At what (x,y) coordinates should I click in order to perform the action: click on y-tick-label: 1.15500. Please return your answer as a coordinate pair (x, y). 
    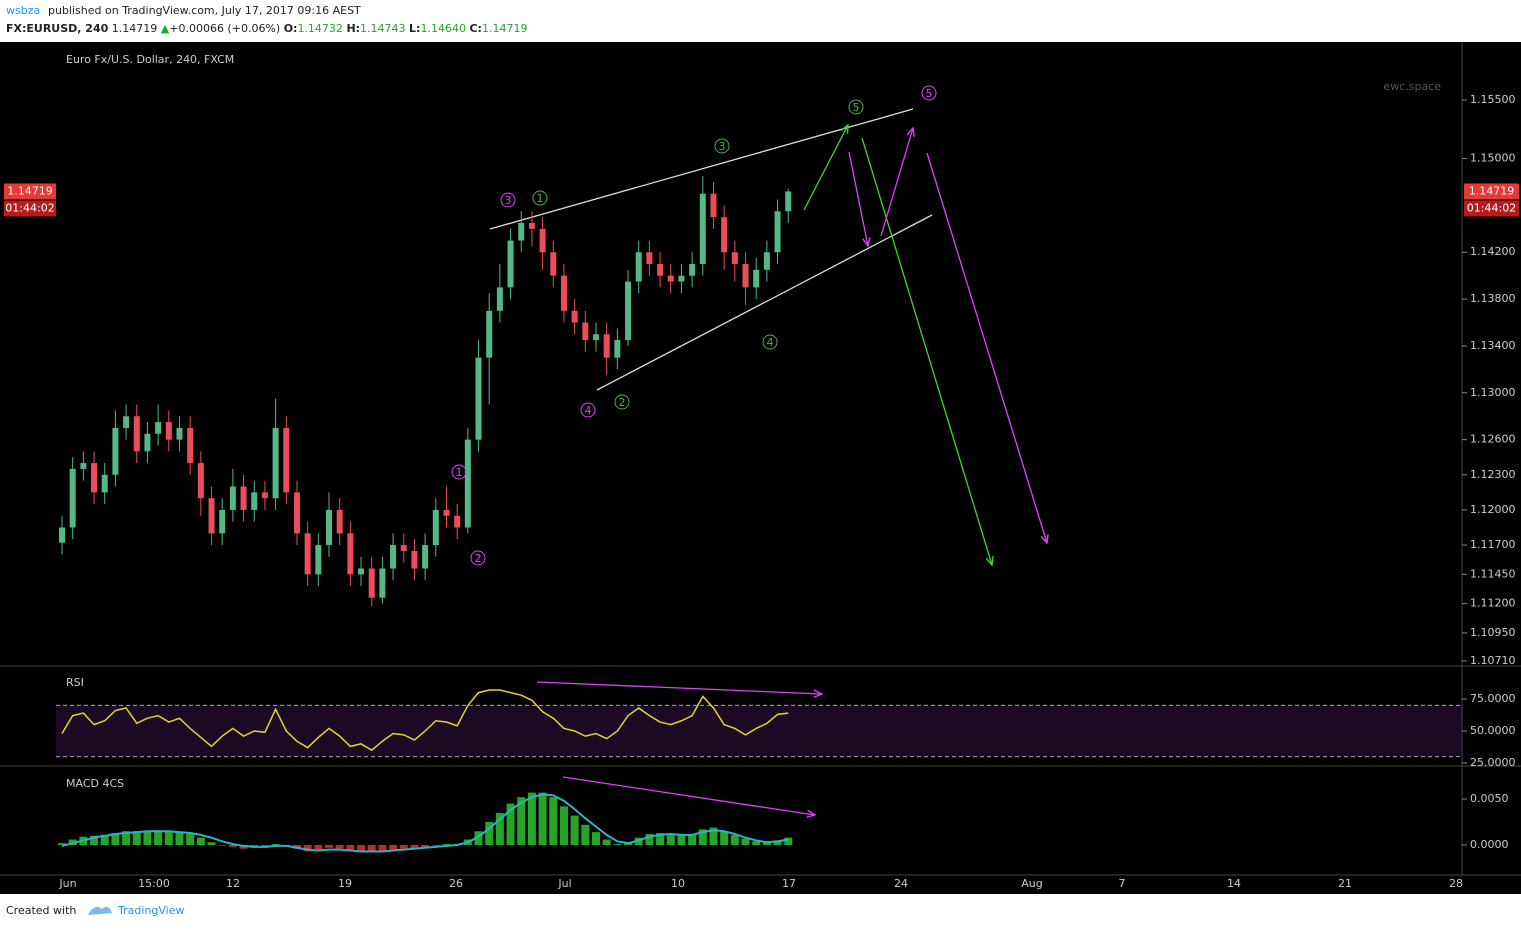
    Looking at the image, I should click on (1493, 99).